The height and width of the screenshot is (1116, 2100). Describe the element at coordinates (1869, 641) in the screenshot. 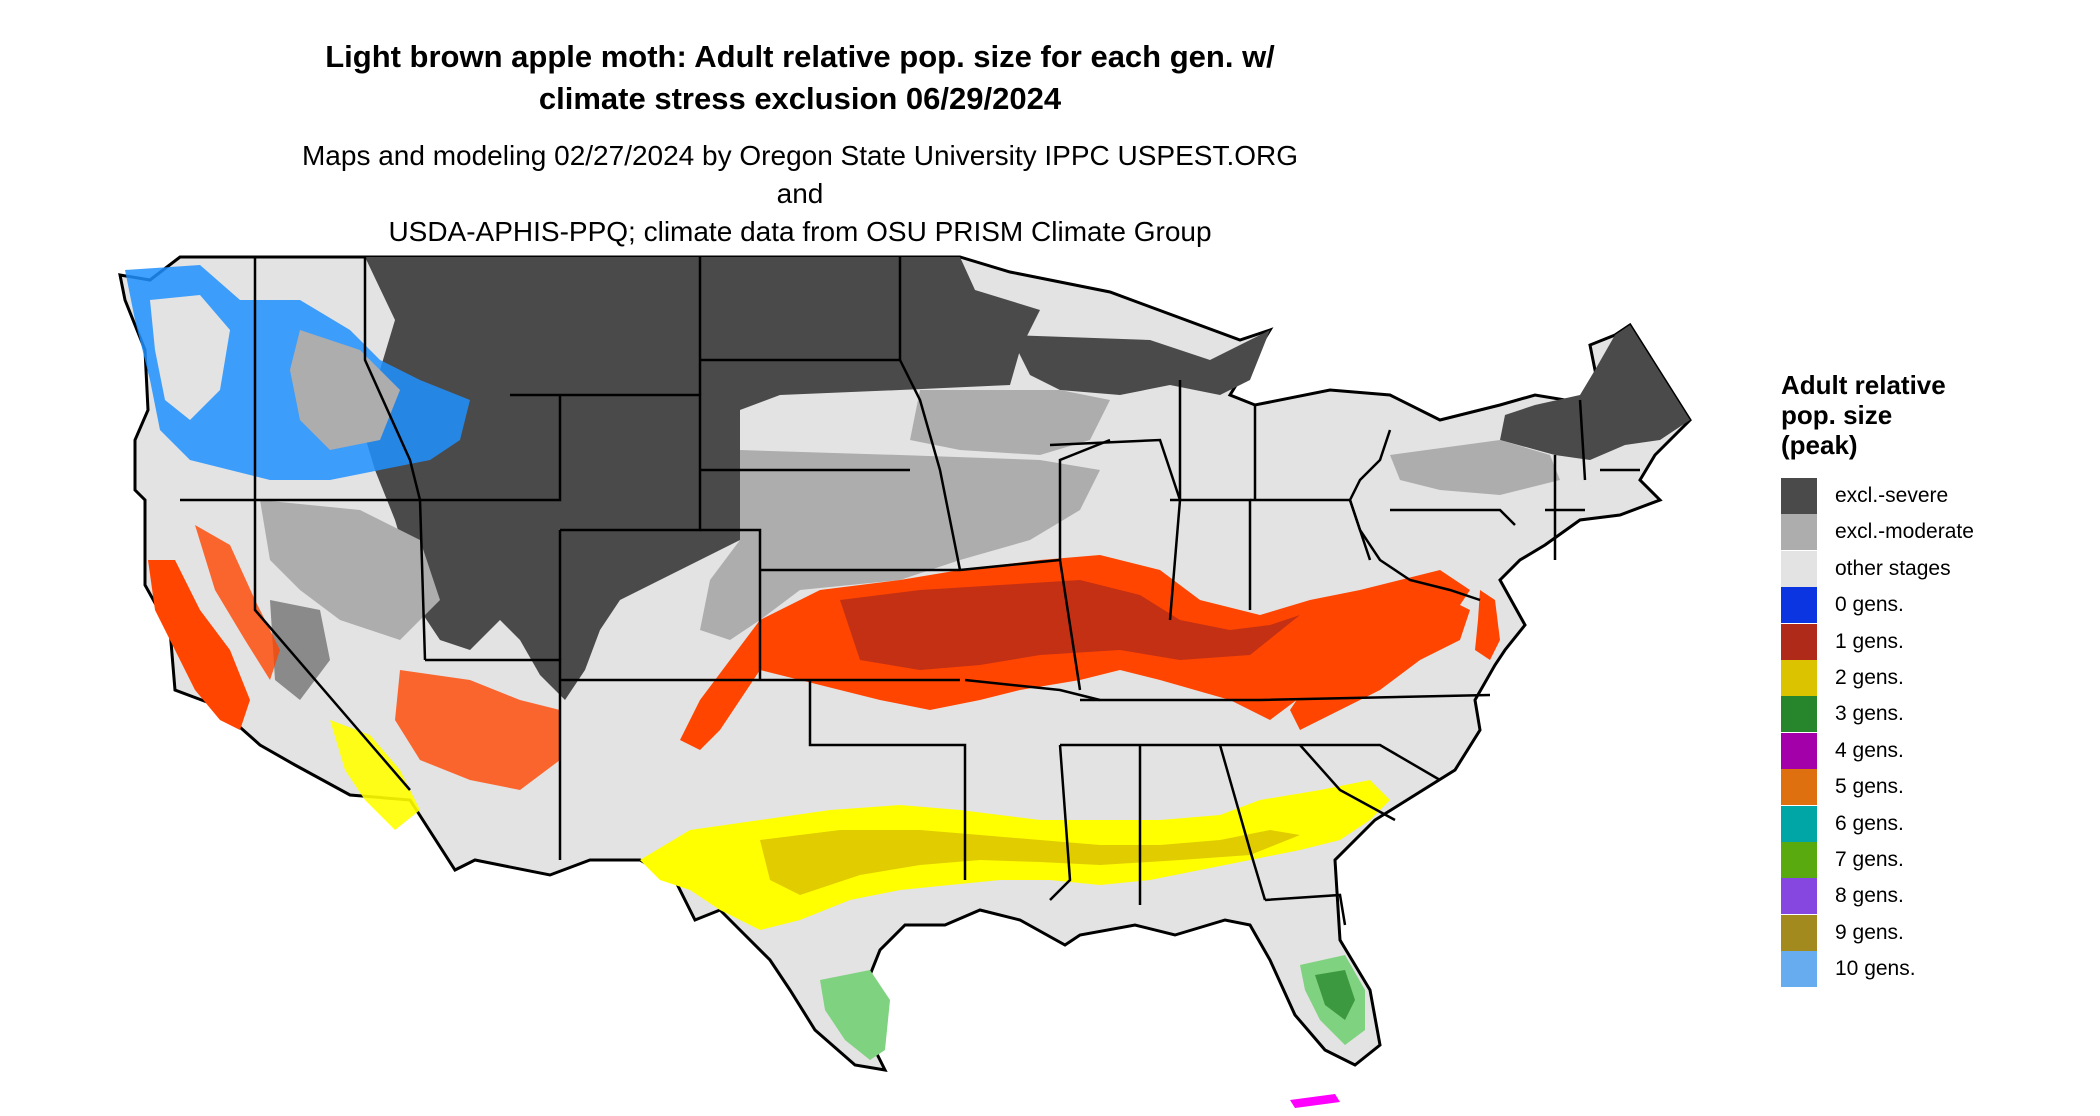

I see `legend-label: 1 gens.` at that location.